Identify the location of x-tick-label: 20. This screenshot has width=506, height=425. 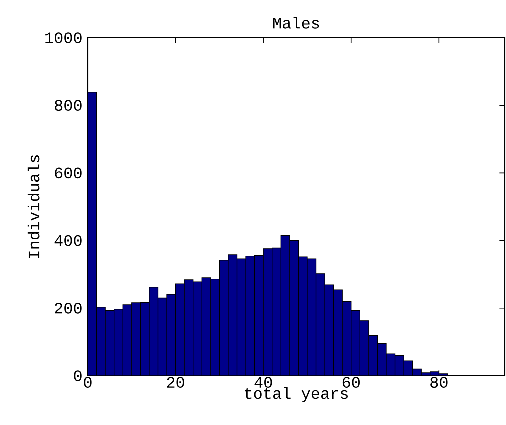
(175, 382).